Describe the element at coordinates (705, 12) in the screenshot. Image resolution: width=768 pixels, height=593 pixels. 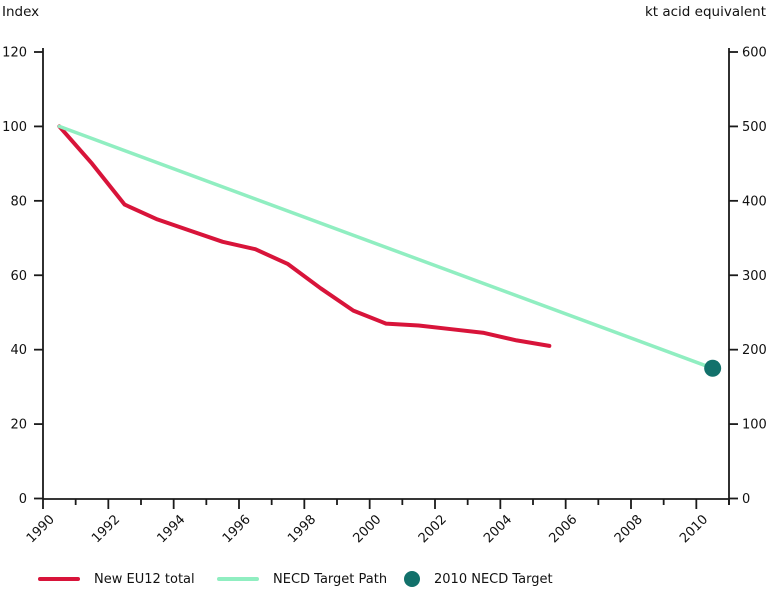
I see `right-axis-title: kt acid equivalent` at that location.